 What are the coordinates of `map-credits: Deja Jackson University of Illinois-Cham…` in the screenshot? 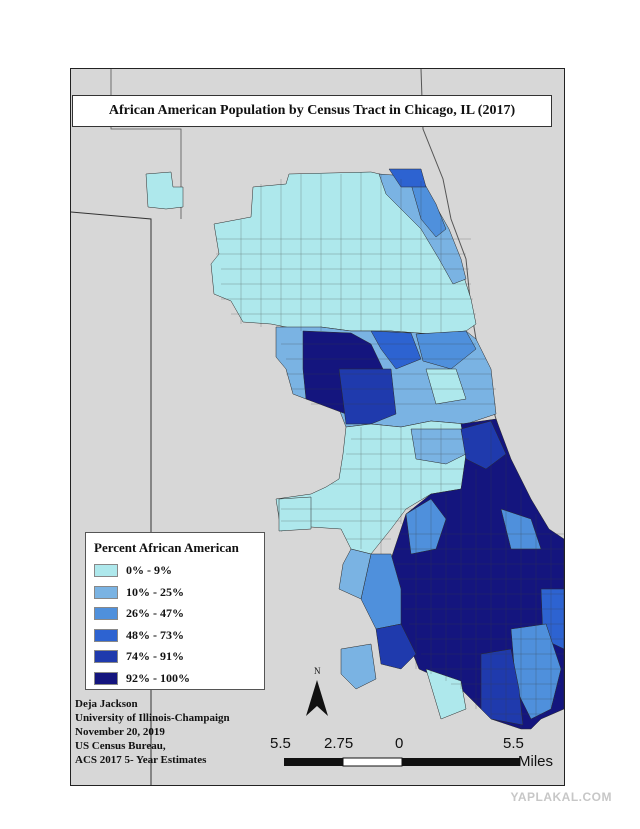 It's located at (152, 732).